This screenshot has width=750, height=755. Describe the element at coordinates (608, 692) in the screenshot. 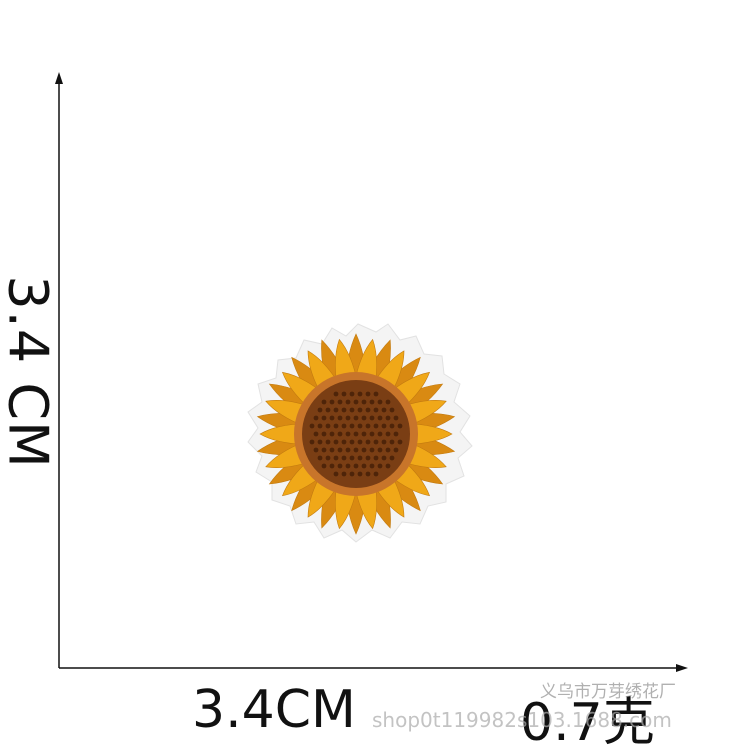

I see `watermark-supplier: 义乌市万芽绣花厂` at that location.